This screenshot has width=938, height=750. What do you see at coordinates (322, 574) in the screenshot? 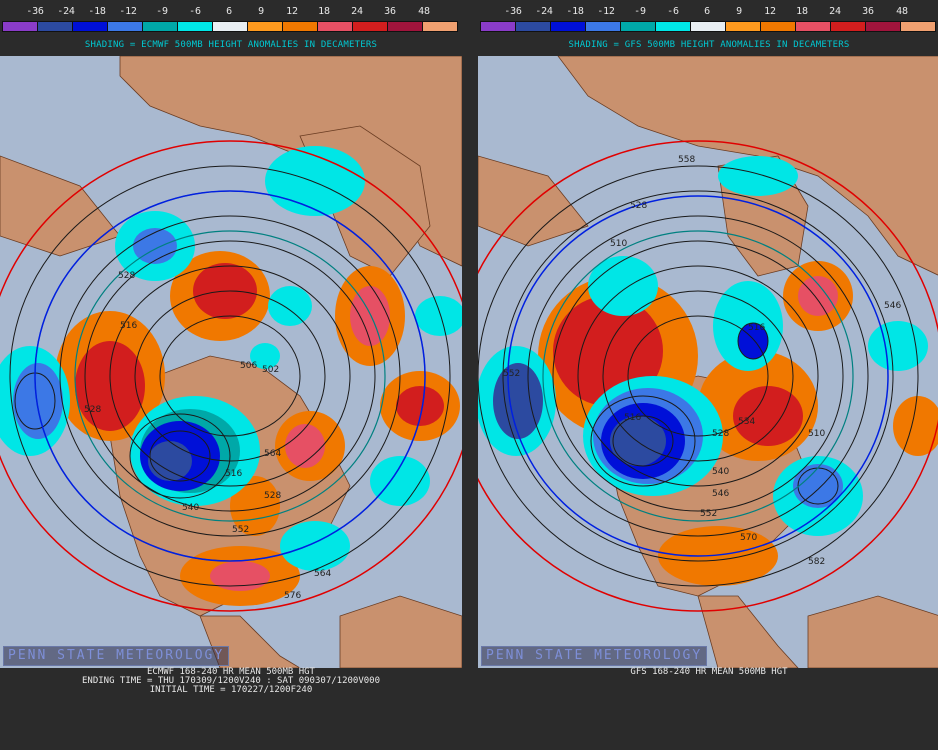
I see `contour-label: 564` at bounding box center [322, 574].